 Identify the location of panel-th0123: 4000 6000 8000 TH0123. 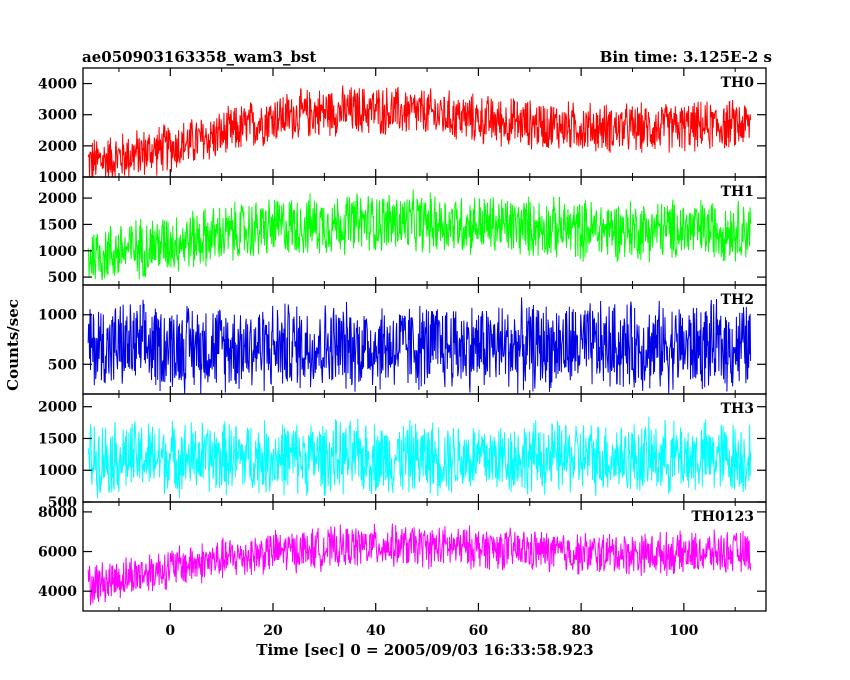
(402, 556).